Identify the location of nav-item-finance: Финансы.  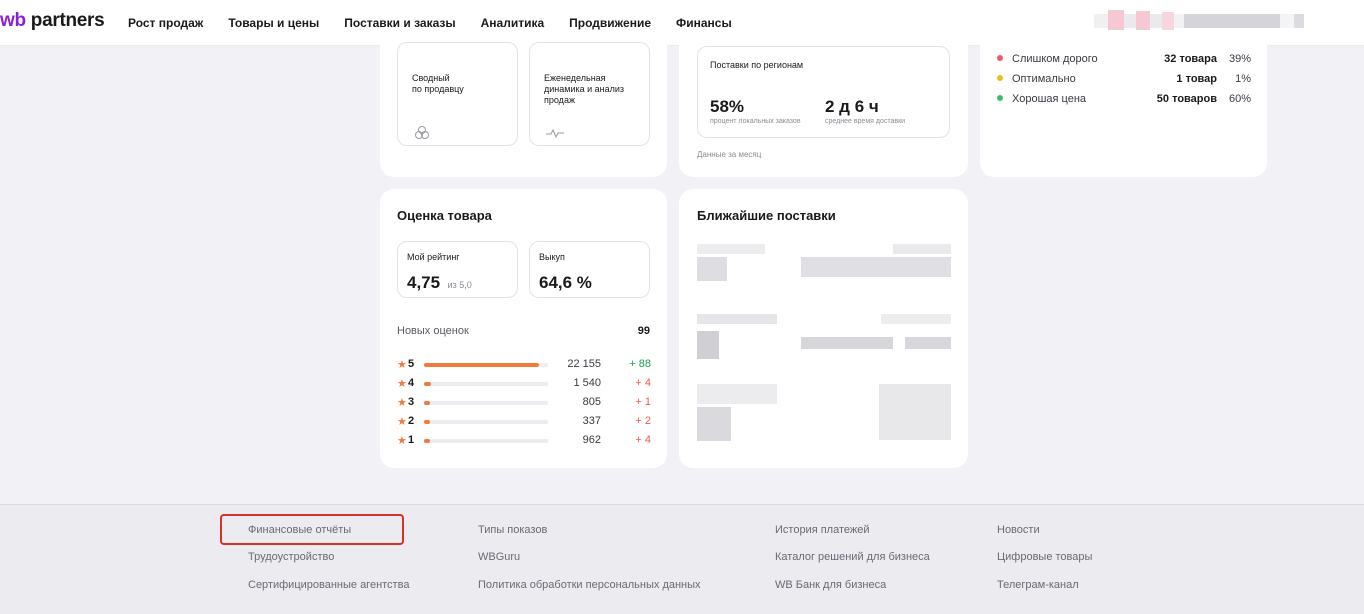
(704, 23).